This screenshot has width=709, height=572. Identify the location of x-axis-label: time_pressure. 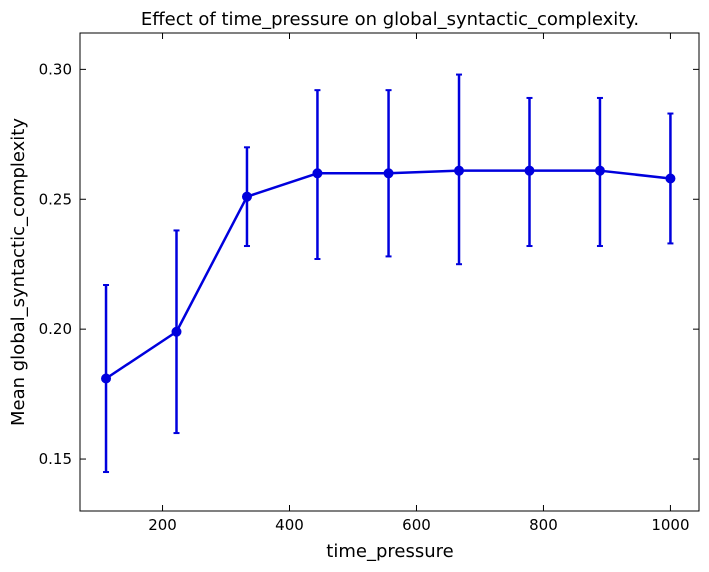
(389, 551).